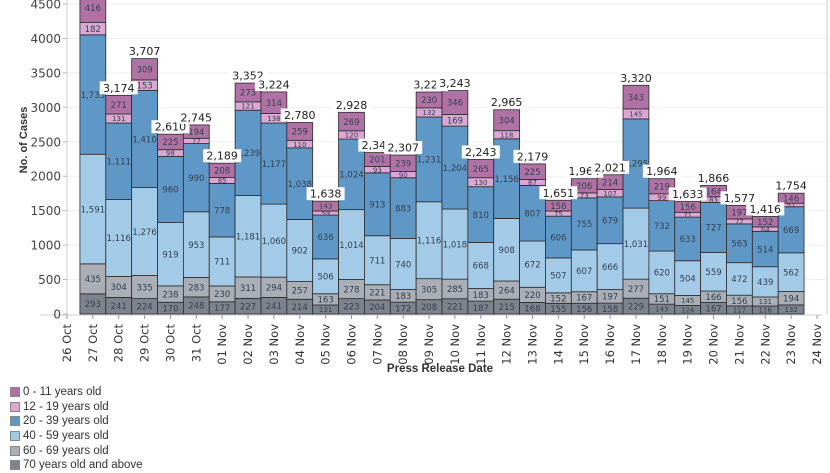 The height and width of the screenshot is (473, 830). I want to click on segment-label: 807, so click(532, 214).